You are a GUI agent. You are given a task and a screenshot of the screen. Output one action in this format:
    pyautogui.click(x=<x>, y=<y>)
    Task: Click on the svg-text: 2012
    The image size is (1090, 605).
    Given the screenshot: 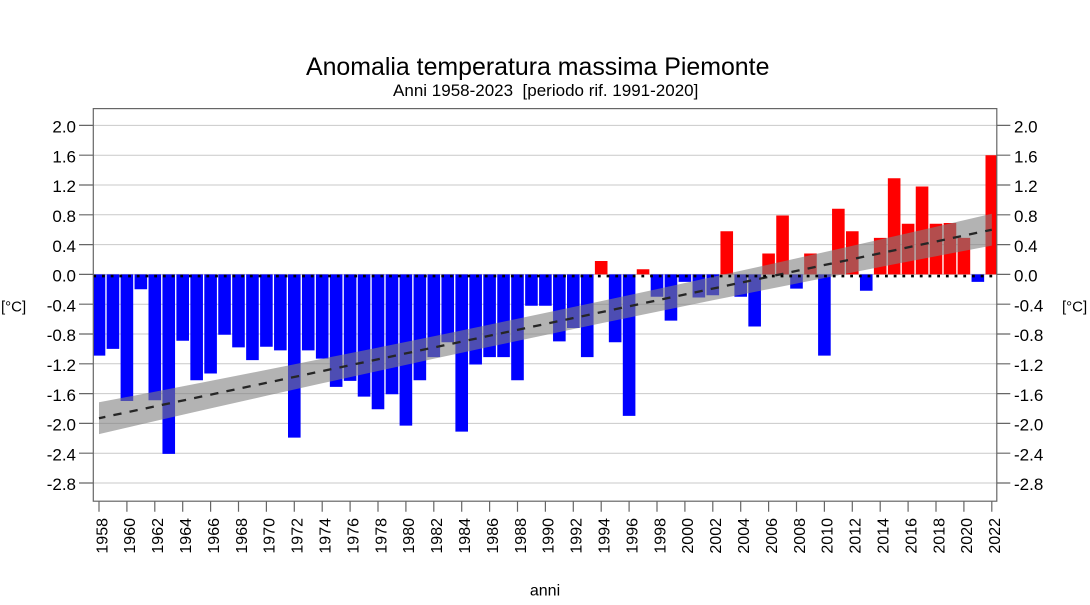 What is the action you would take?
    pyautogui.click(x=856, y=536)
    